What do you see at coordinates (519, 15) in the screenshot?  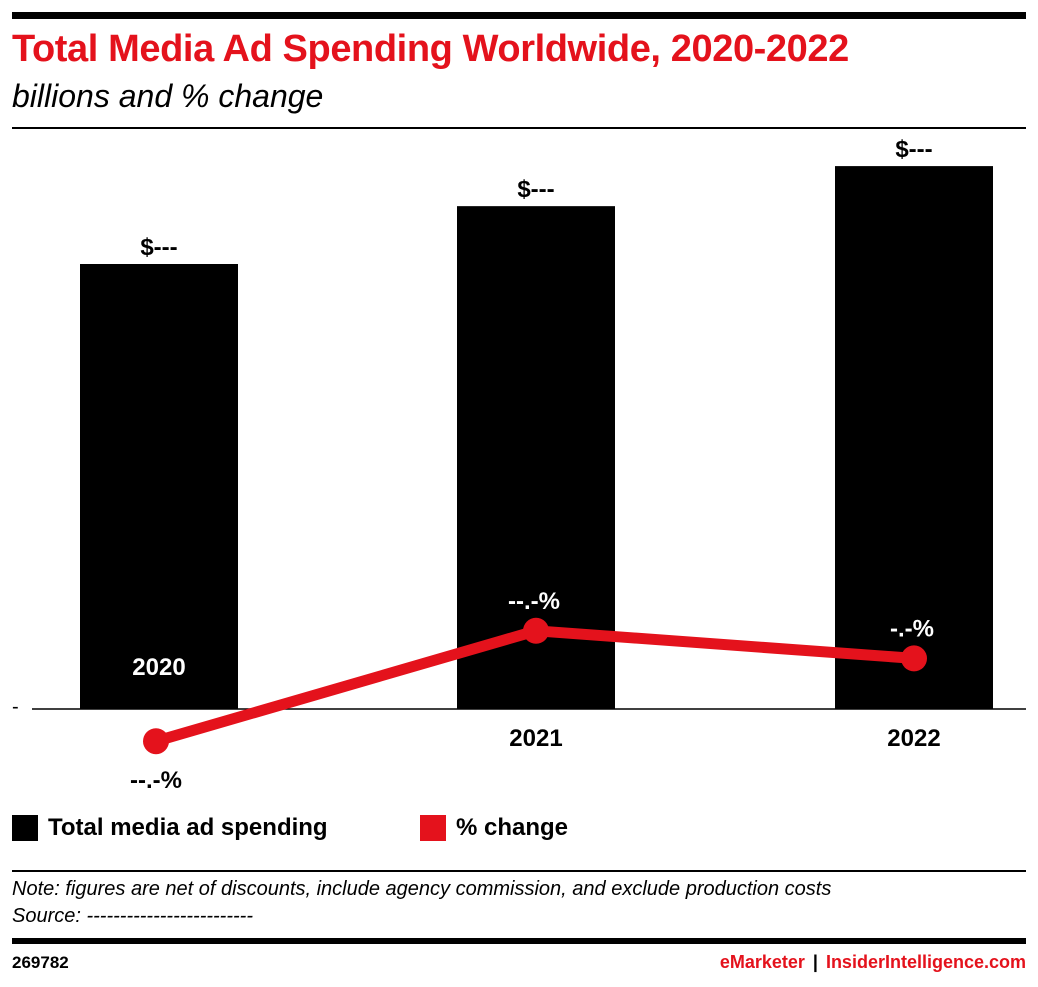 I see `top-rule` at bounding box center [519, 15].